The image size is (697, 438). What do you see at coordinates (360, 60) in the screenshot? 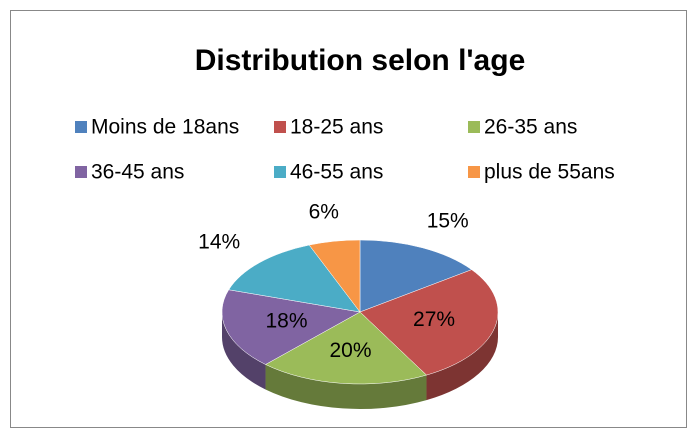
I see `chart-title: Distribution selon l'age` at bounding box center [360, 60].